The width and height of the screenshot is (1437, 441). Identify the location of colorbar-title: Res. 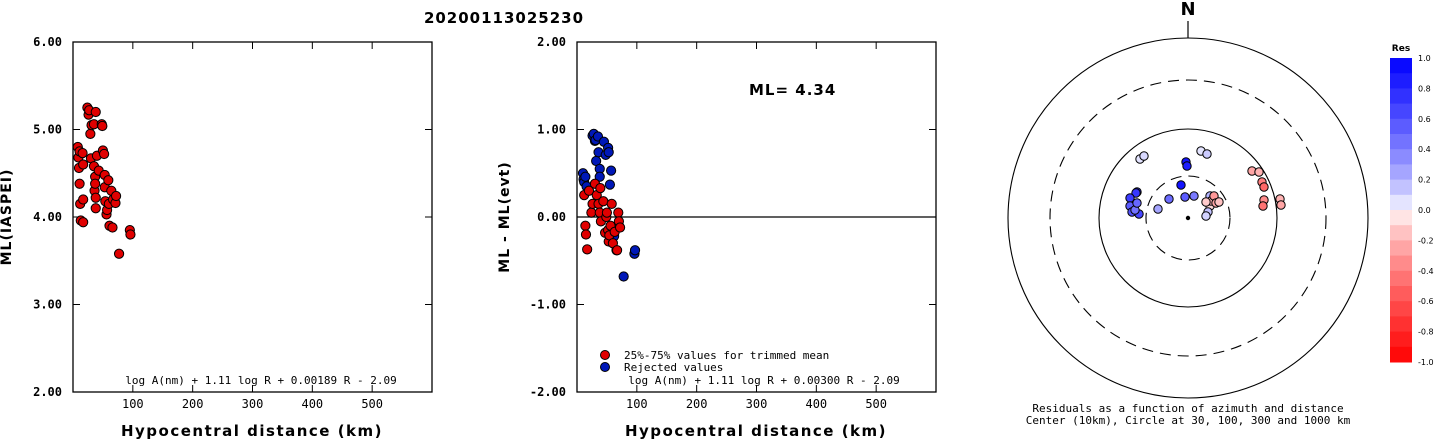
(1401, 49).